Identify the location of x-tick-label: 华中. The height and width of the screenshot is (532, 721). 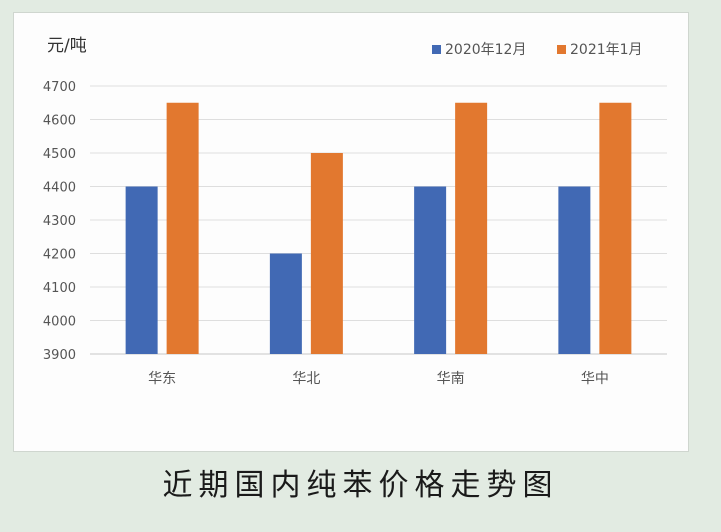
(595, 379).